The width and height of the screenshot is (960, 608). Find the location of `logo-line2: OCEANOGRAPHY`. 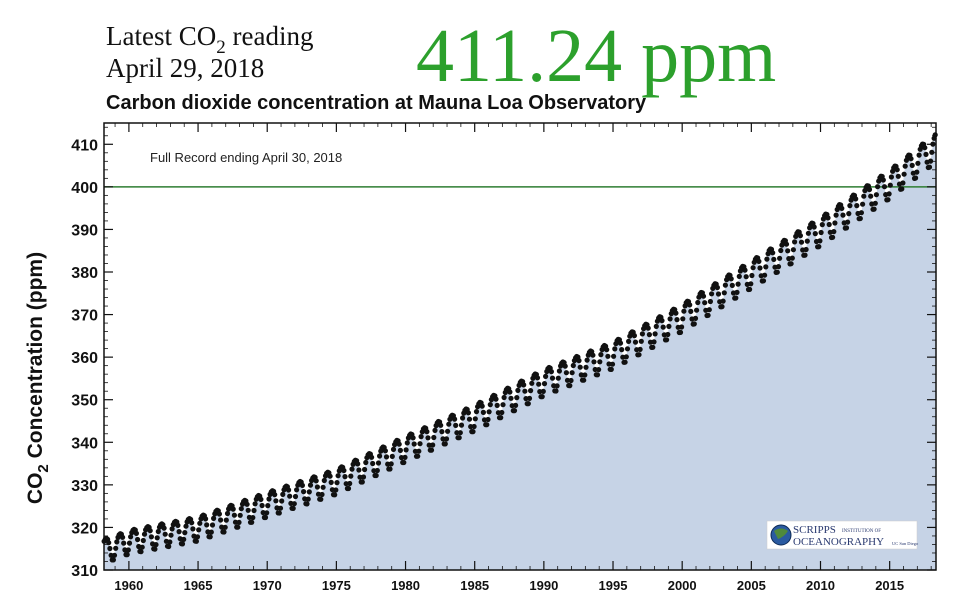

logo-line2: OCEANOGRAPHY is located at coordinates (838, 542).